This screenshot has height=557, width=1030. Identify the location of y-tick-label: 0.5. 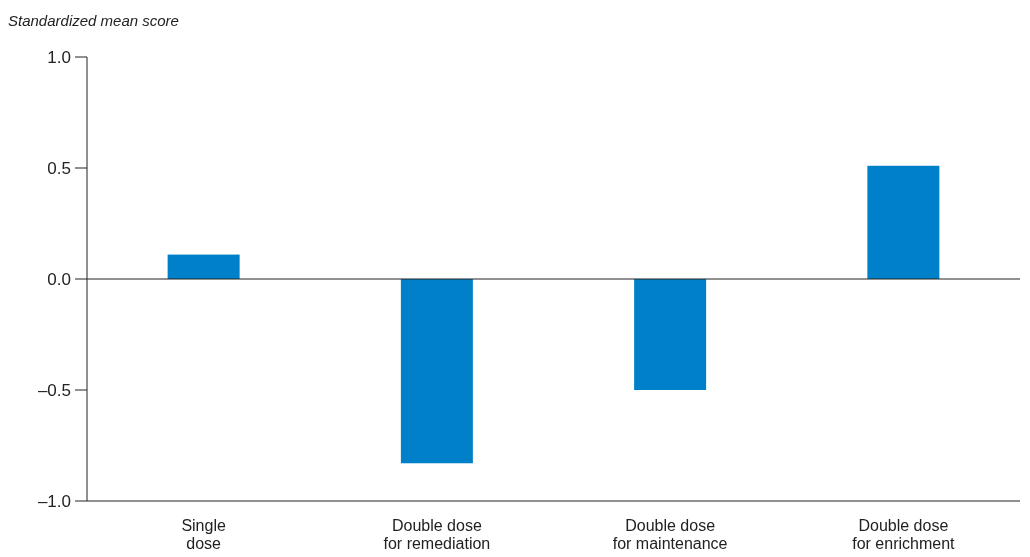
(59, 168).